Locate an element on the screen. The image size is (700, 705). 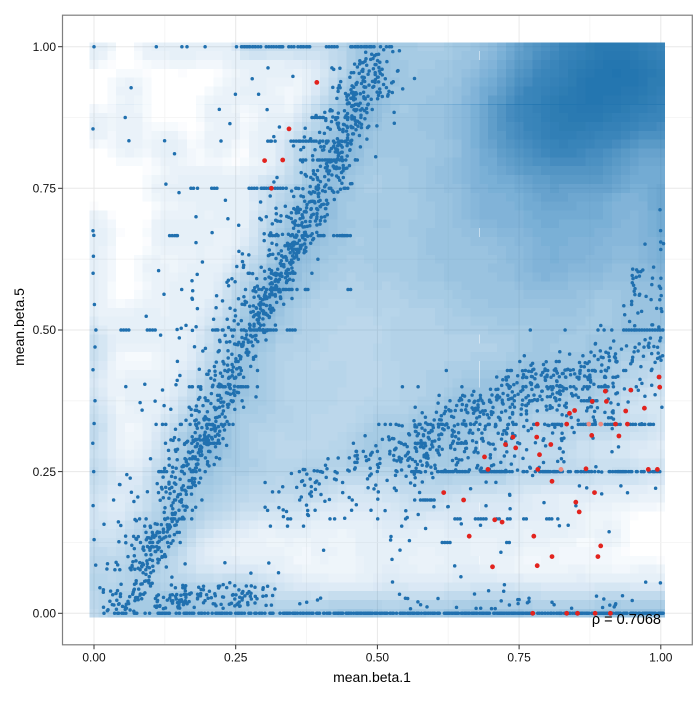
svg-text: ρ = 0.7068 is located at coordinates (626, 620).